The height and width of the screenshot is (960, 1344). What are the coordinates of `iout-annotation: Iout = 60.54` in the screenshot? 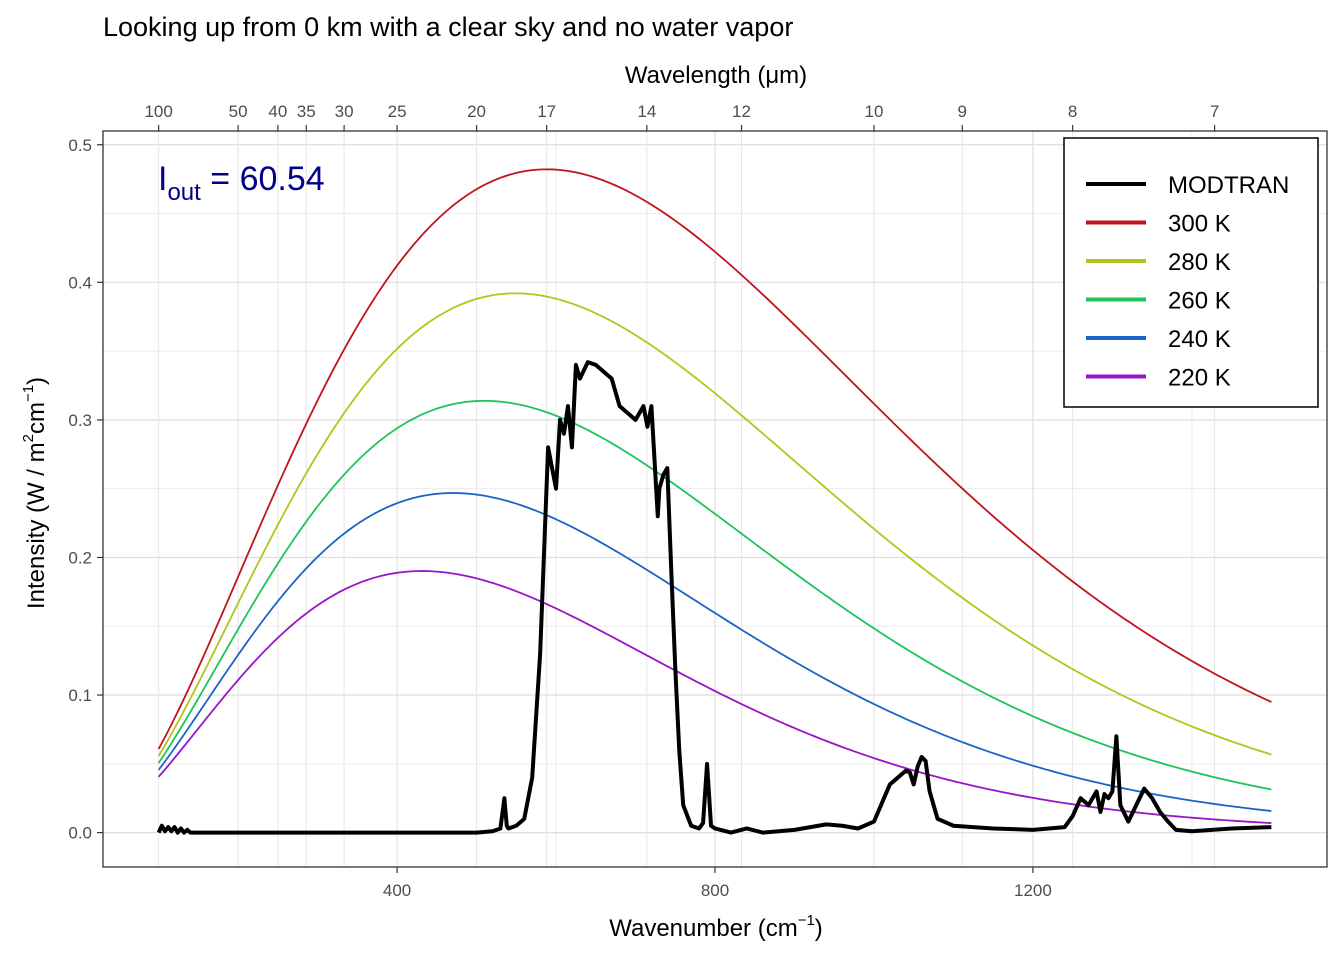 It's located at (241, 183).